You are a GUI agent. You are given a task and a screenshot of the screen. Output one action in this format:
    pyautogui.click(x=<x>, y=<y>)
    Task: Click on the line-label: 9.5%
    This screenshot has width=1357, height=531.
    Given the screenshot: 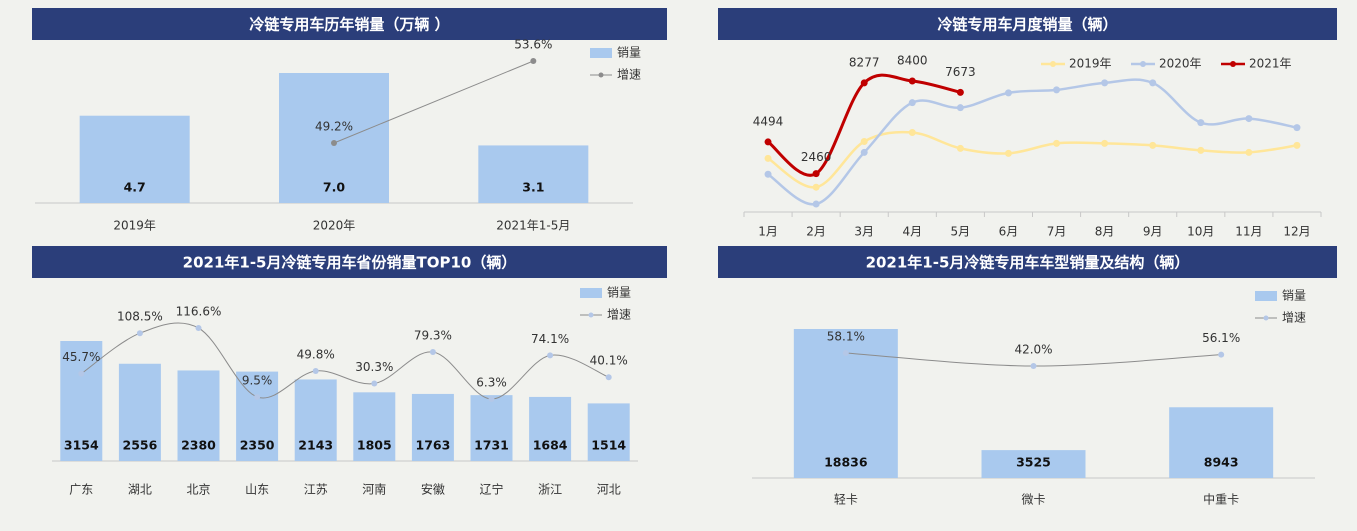 What is the action you would take?
    pyautogui.click(x=257, y=380)
    